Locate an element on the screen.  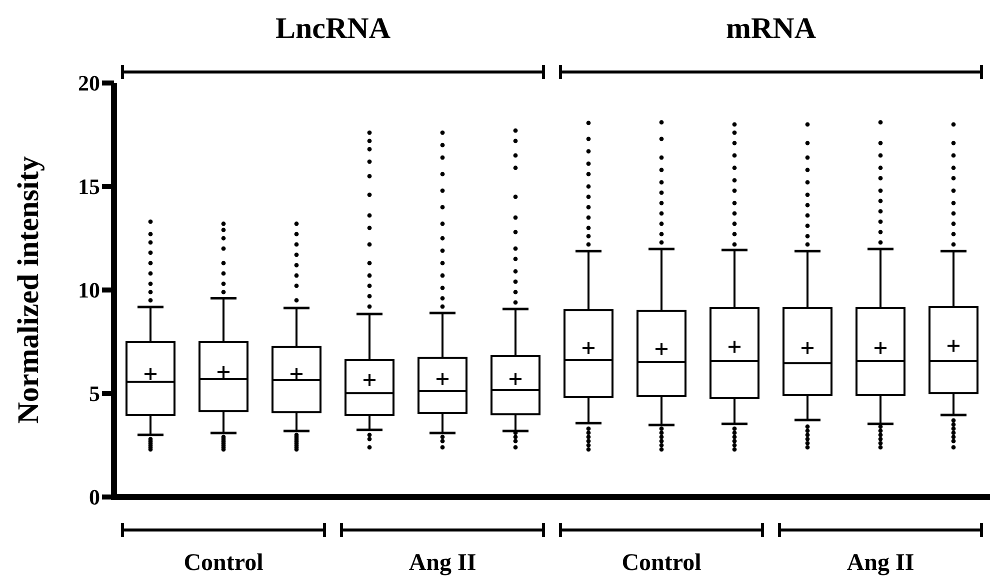
y-tick-label: 20 is located at coordinates (89, 83).